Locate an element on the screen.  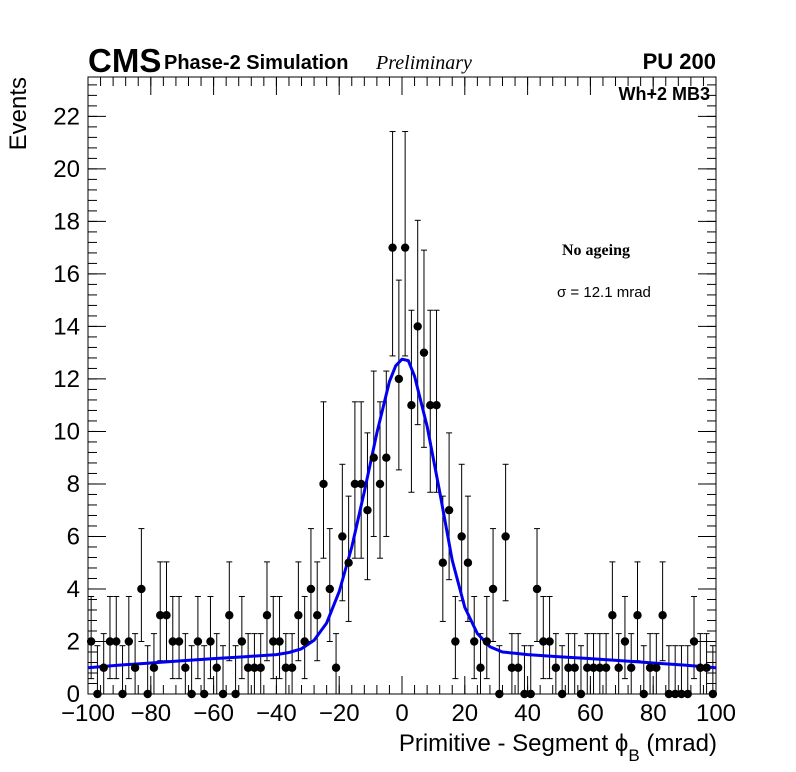
y-tick-label: 14 is located at coordinates (66, 326).